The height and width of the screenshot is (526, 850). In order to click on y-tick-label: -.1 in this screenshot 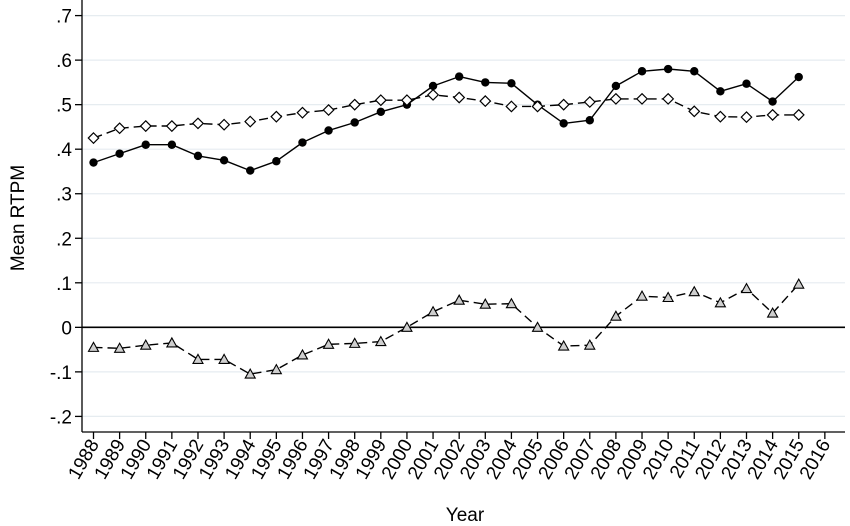, I will do `click(61, 373)`.